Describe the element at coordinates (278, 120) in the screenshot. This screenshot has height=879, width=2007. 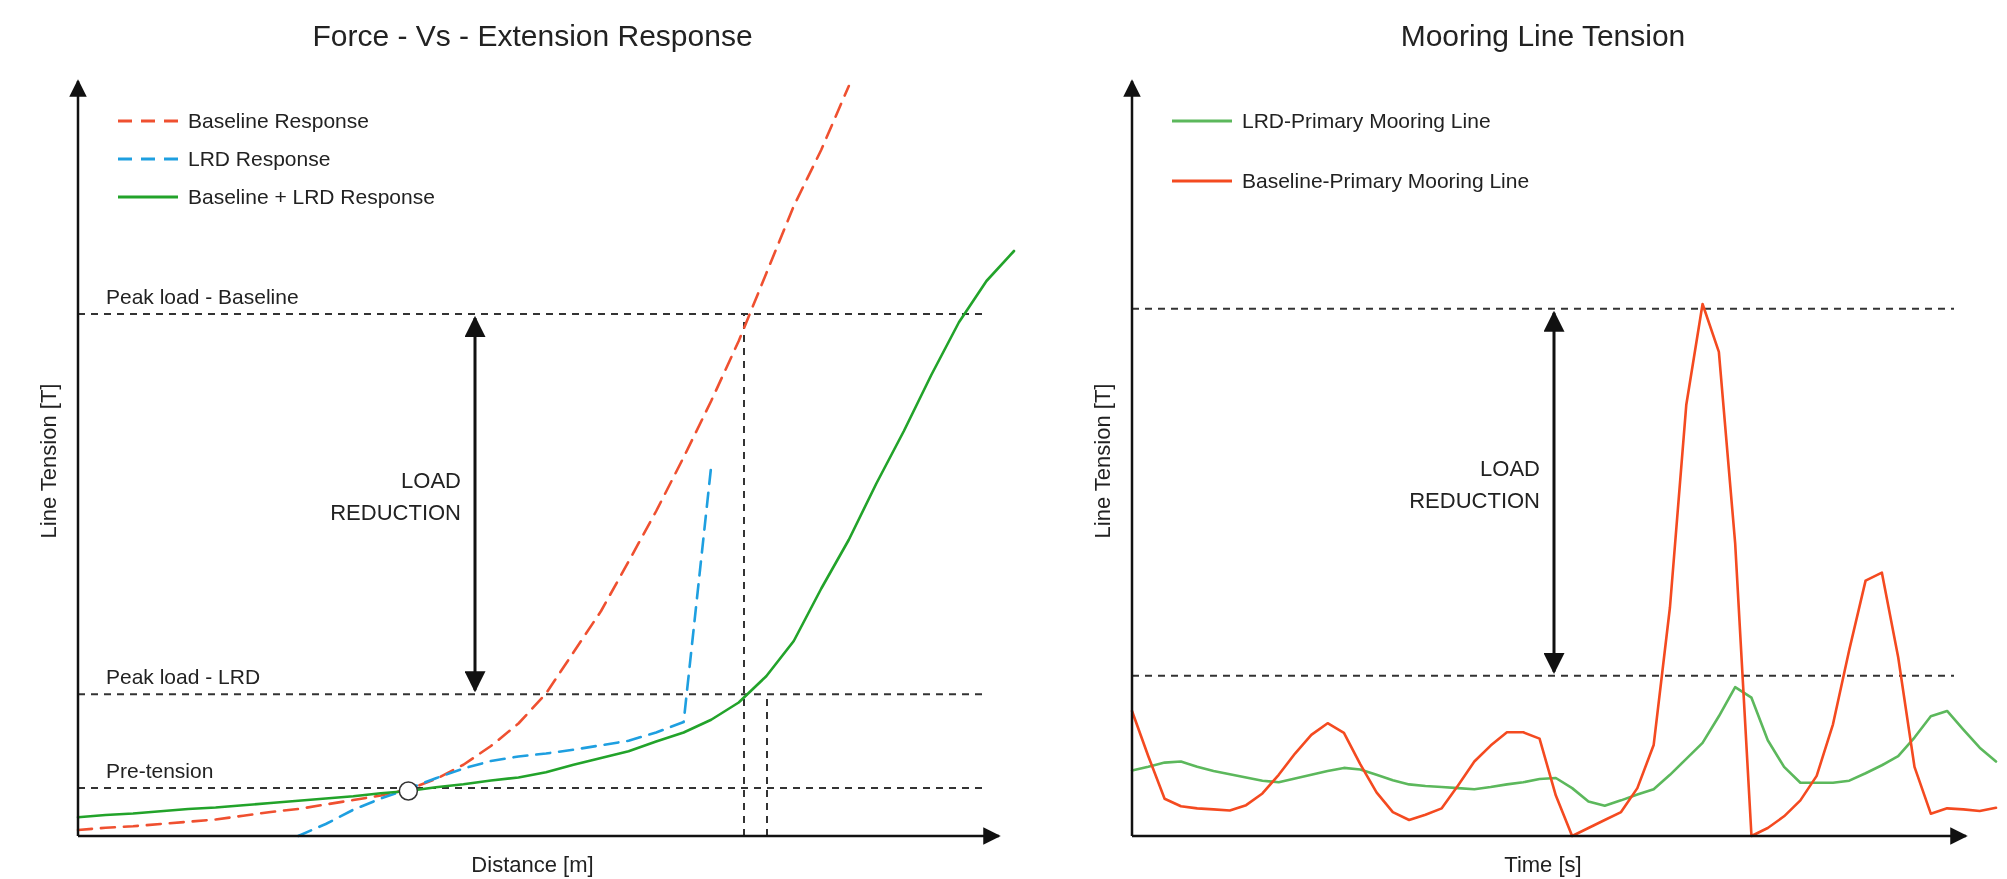
I see `legend-label: Baseline Response` at that location.